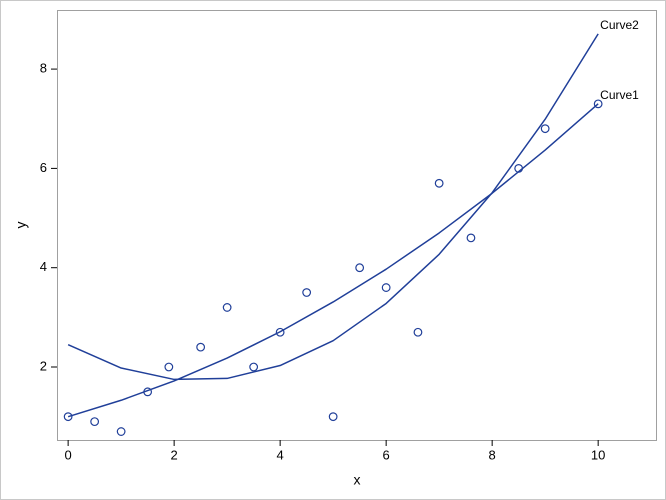 Image resolution: width=666 pixels, height=500 pixels. What do you see at coordinates (43, 266) in the screenshot?
I see `y-tick-label: 4` at bounding box center [43, 266].